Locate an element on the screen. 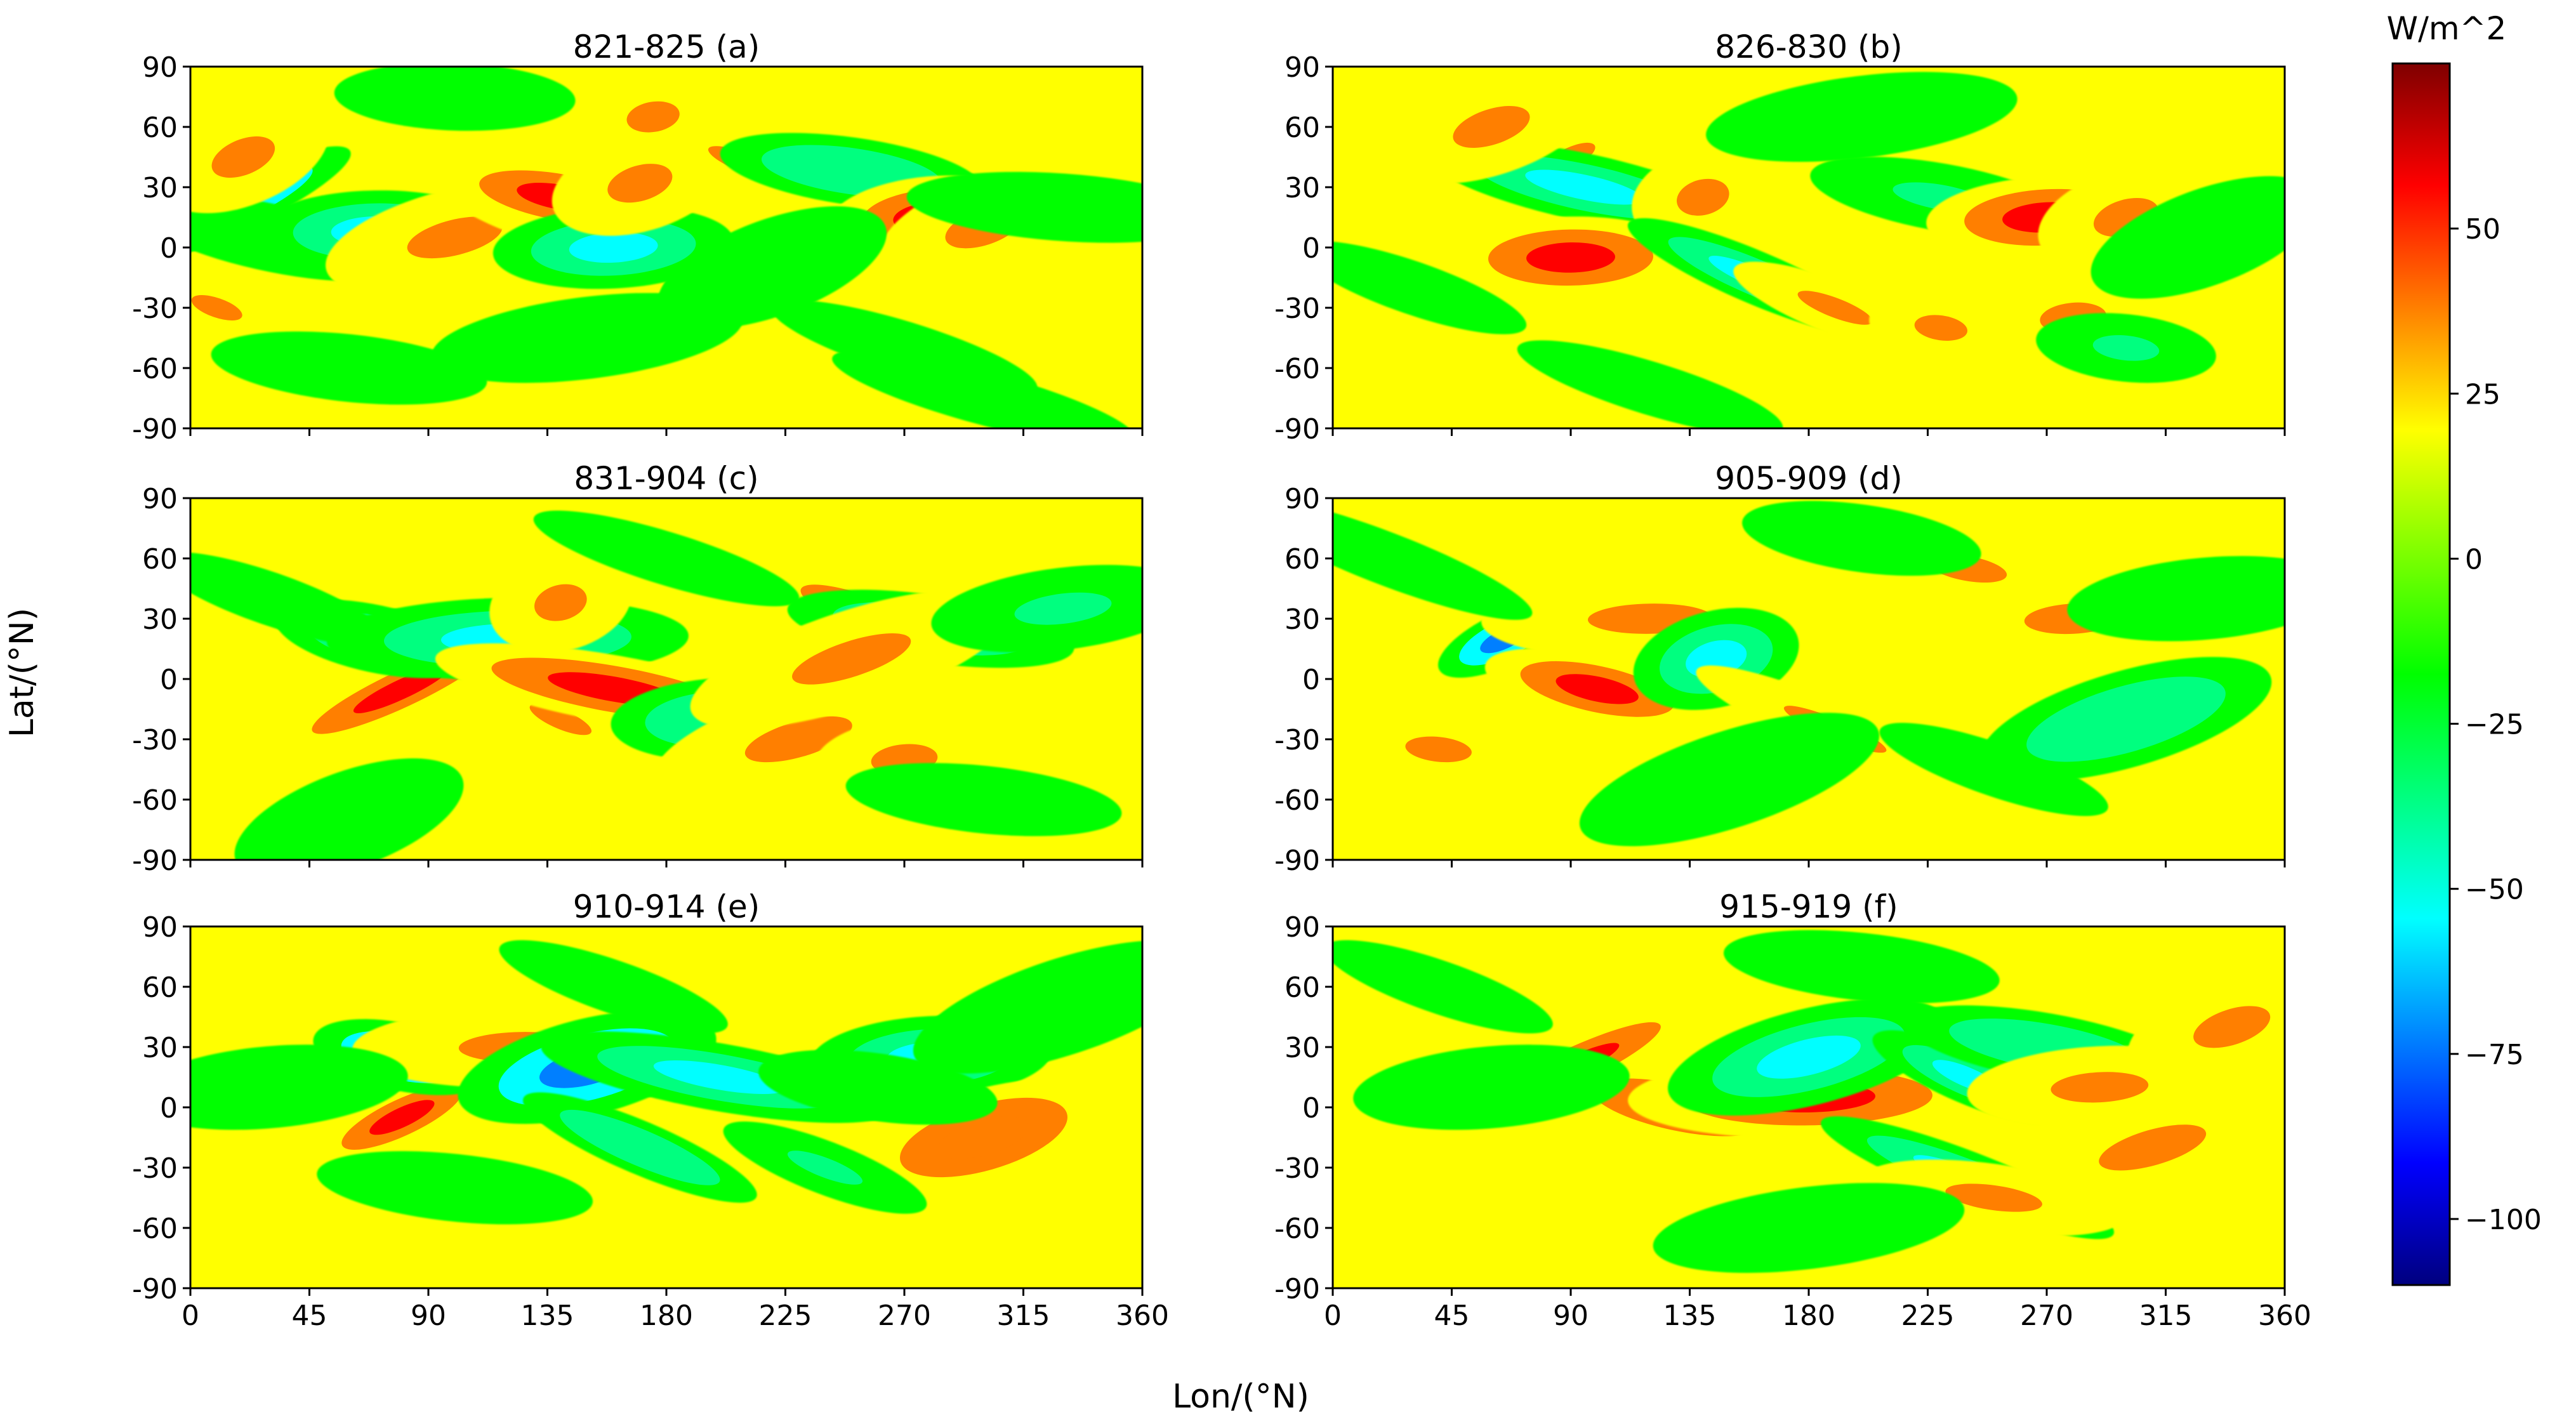 This screenshot has width=2576, height=1424. colorbar-tick-label: 50 is located at coordinates (2482, 229).